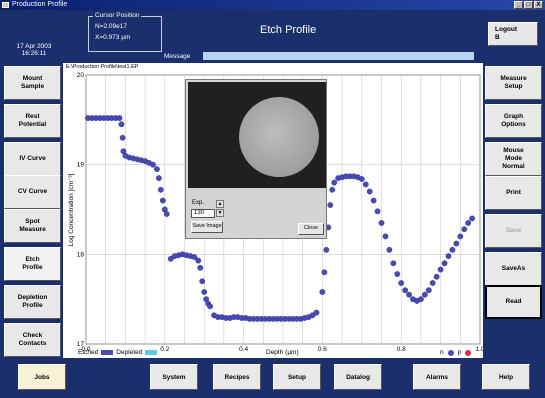 The height and width of the screenshot is (398, 545). What do you see at coordinates (437, 377) in the screenshot?
I see `alarms-button: Alarms` at bounding box center [437, 377].